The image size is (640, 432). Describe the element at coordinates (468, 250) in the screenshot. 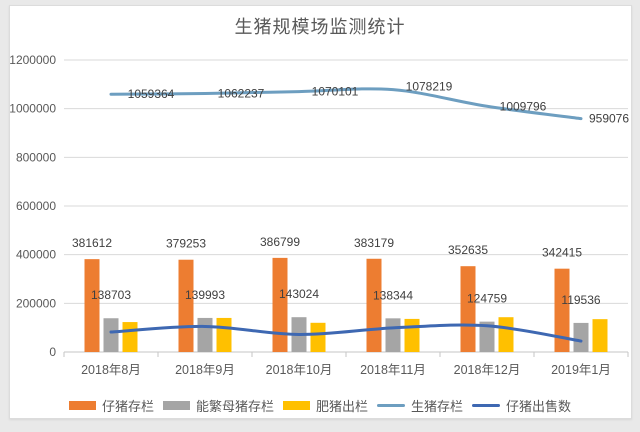

I see `bar-data-label: 352635` at that location.